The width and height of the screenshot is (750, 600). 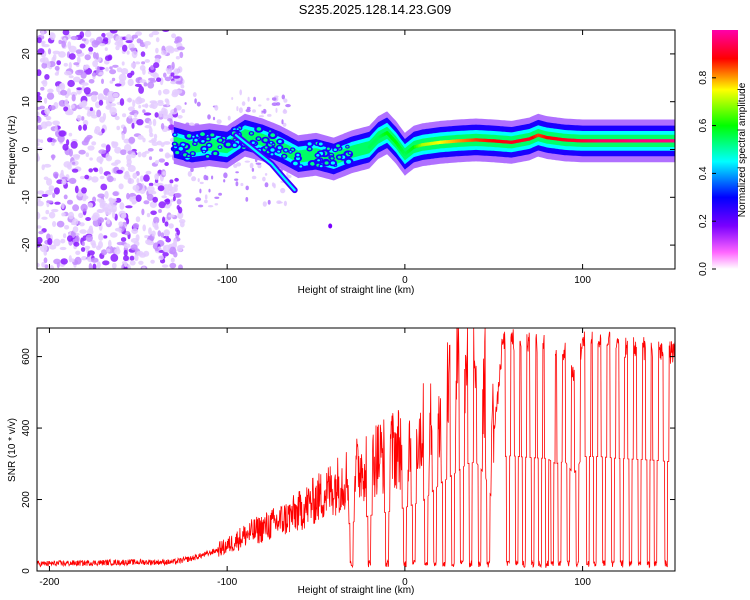 I want to click on x-tick-label: 0, so click(x=405, y=582).